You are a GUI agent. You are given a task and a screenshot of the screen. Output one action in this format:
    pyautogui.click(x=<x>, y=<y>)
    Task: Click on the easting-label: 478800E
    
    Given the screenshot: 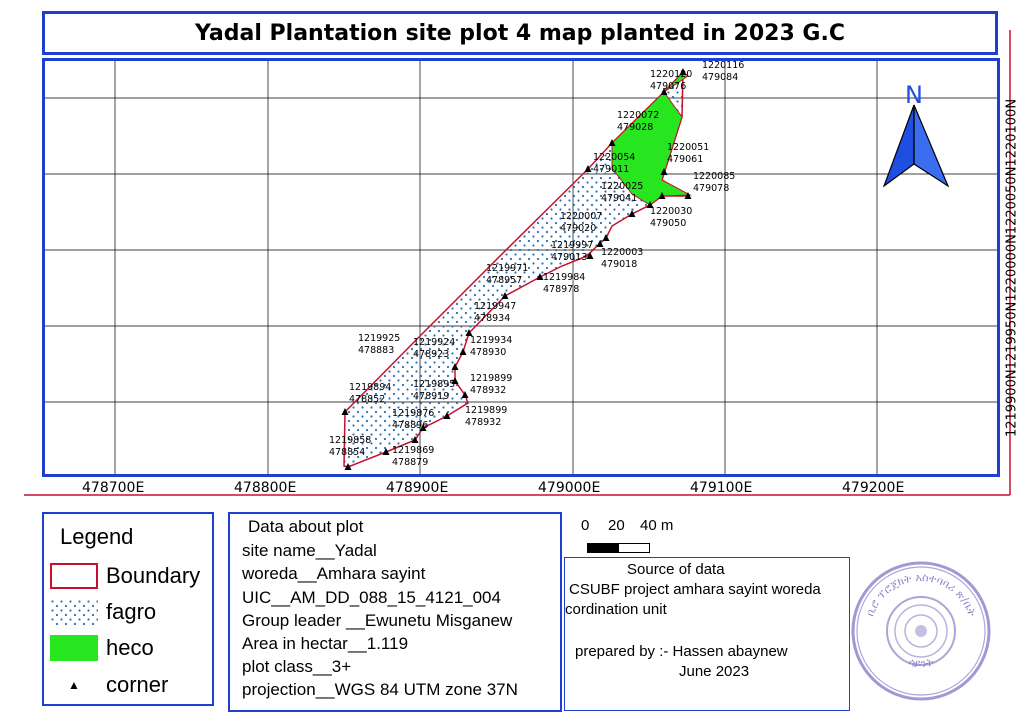 What is the action you would take?
    pyautogui.click(x=265, y=488)
    